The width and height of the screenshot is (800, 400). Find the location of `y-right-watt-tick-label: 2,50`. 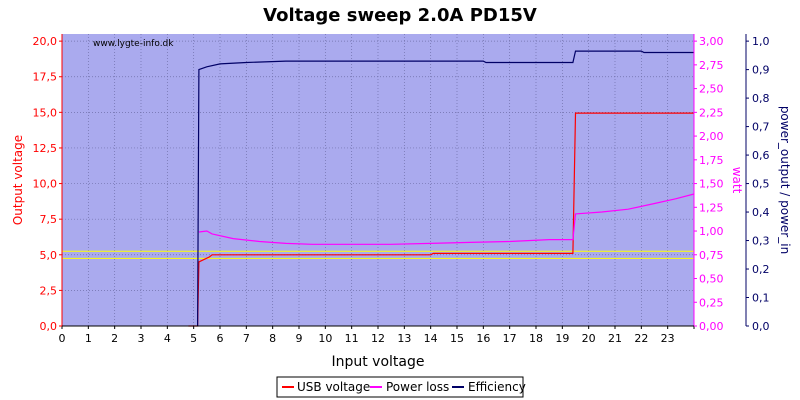

y-right-watt-tick-label: 2,50 is located at coordinates (711, 89).